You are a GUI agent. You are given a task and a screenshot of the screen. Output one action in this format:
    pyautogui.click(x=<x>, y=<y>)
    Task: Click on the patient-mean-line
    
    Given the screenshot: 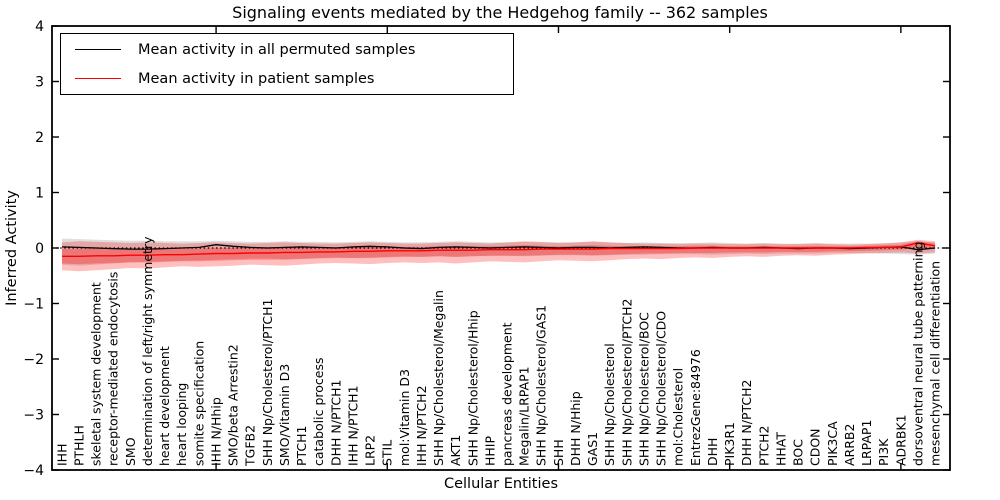 What is the action you would take?
    pyautogui.click(x=499, y=249)
    